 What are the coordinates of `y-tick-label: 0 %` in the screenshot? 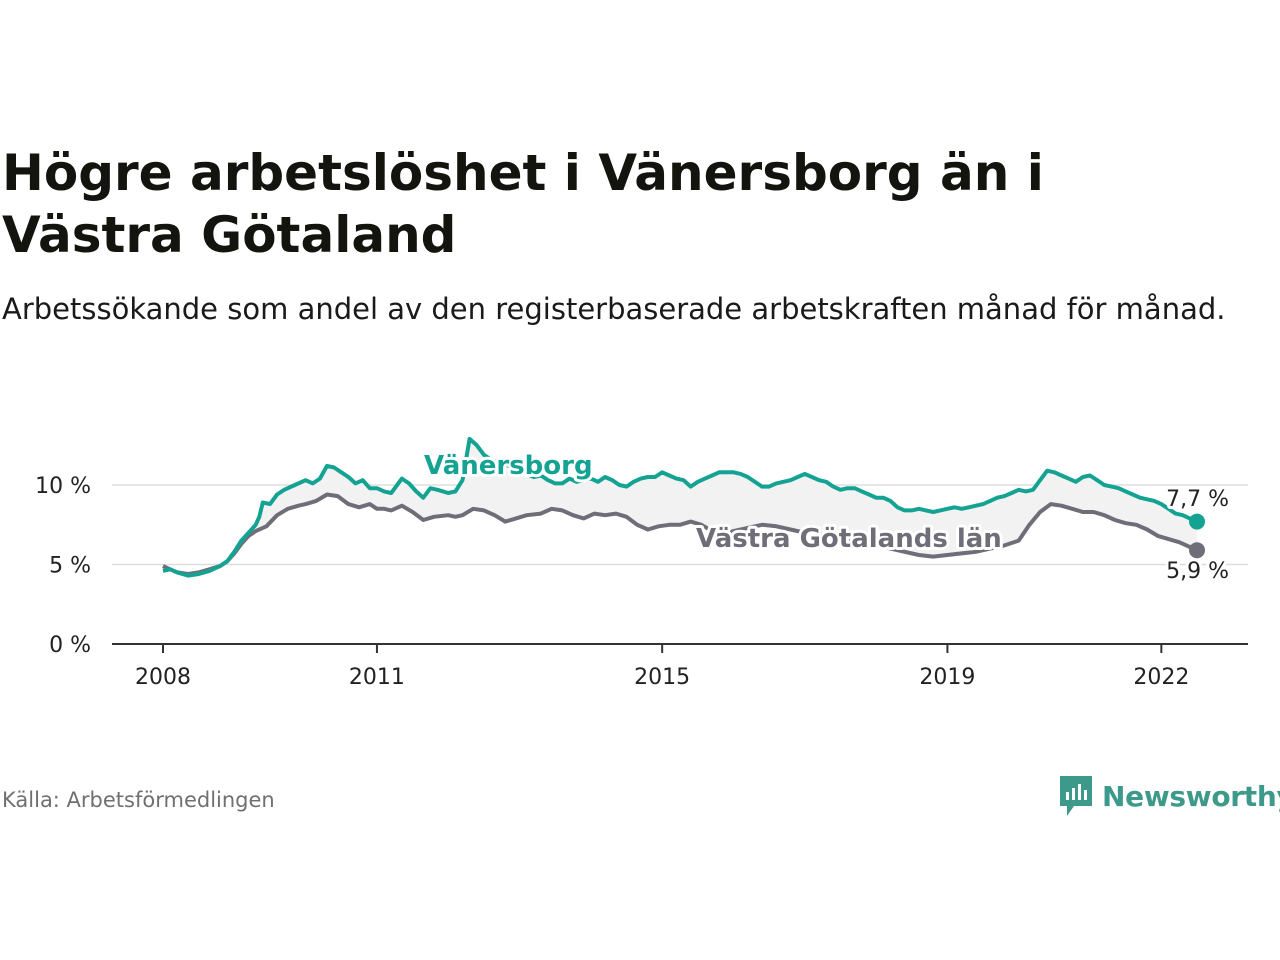 It's located at (70, 645).